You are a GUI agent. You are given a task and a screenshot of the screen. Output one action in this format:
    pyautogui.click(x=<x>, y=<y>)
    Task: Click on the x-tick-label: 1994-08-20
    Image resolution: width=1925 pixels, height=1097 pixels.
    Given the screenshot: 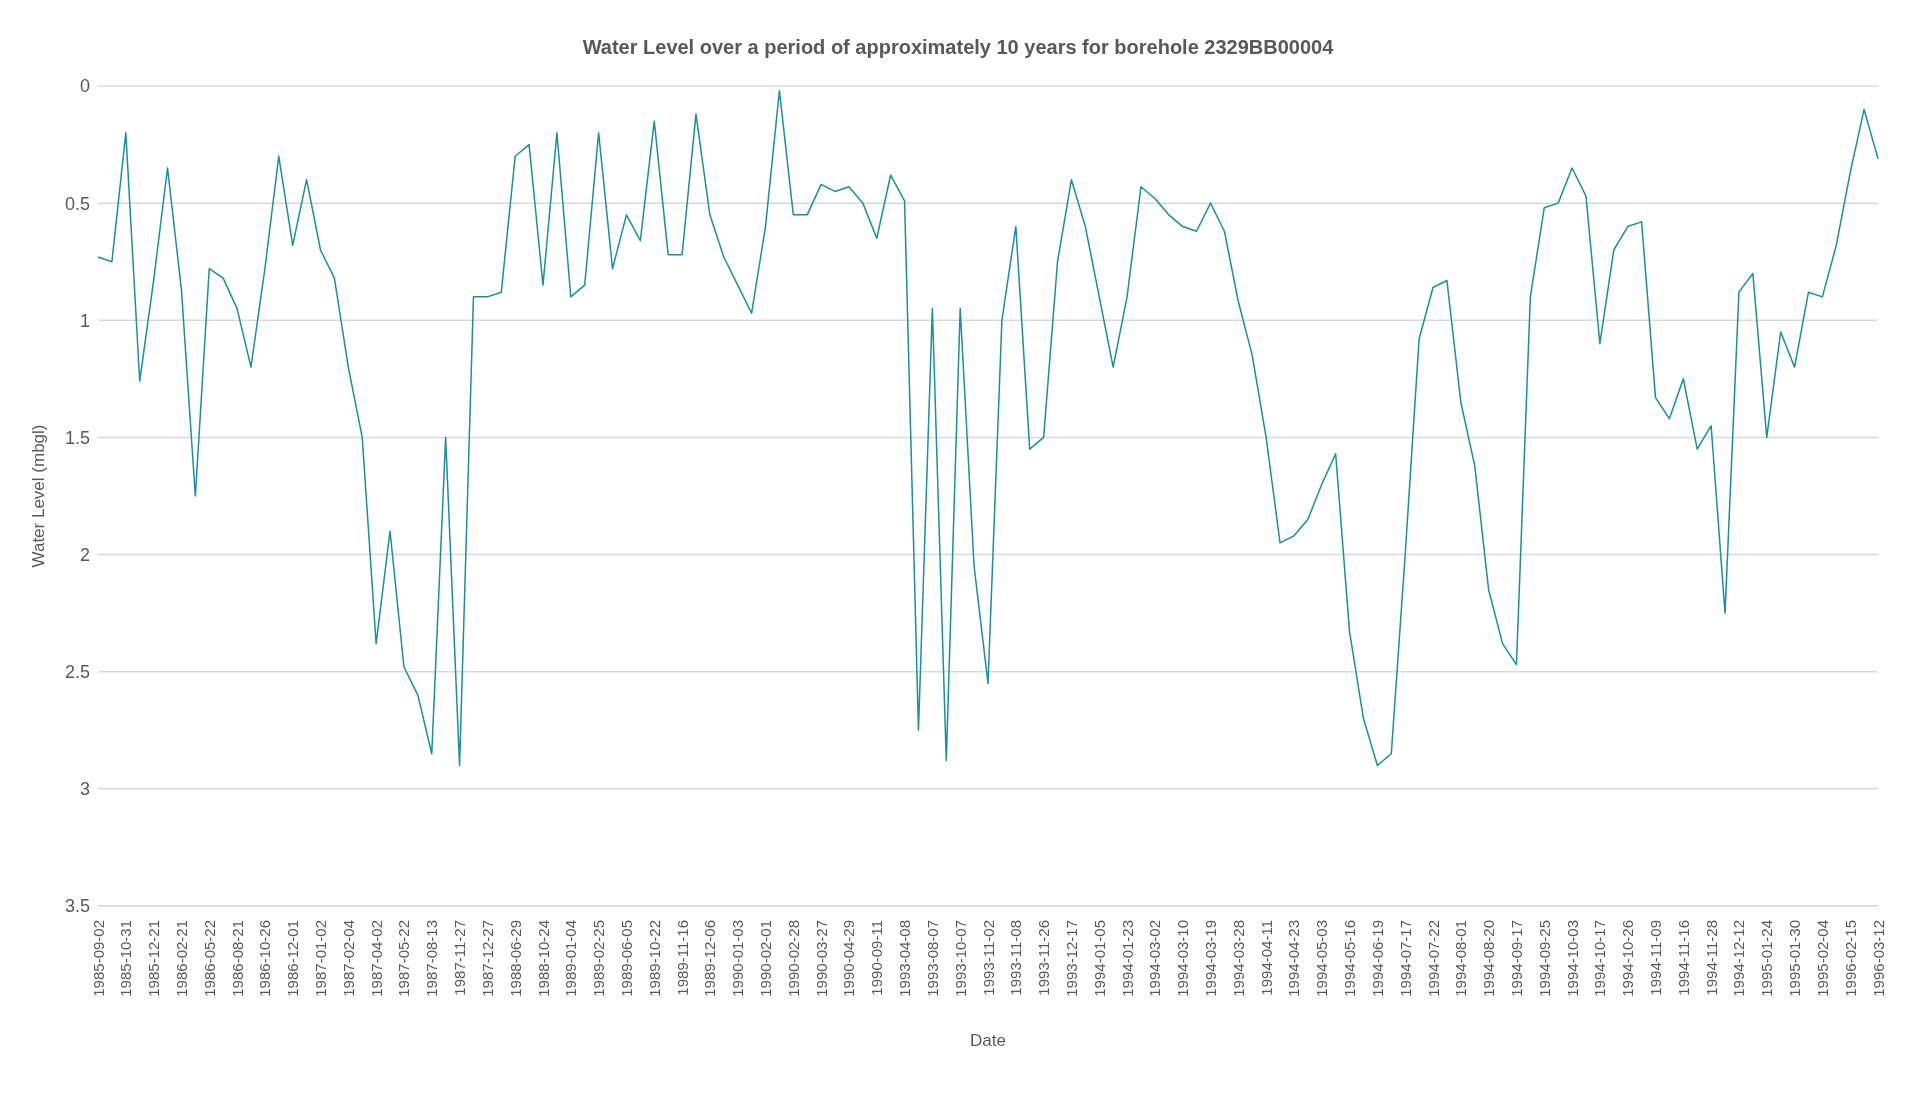 What is the action you would take?
    pyautogui.click(x=1489, y=958)
    